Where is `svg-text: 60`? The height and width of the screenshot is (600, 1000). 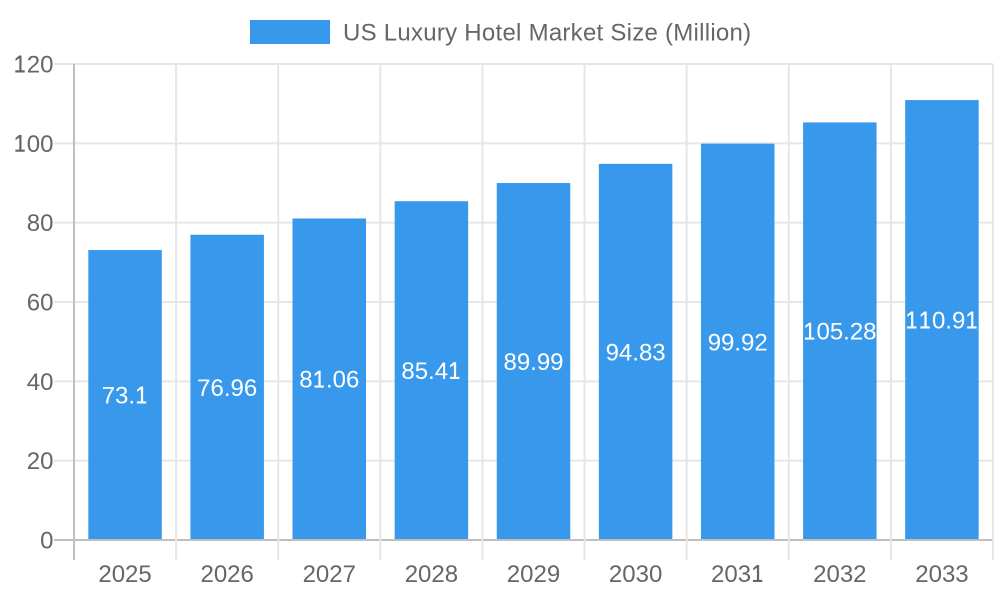 svg-text: 60 is located at coordinates (40, 302).